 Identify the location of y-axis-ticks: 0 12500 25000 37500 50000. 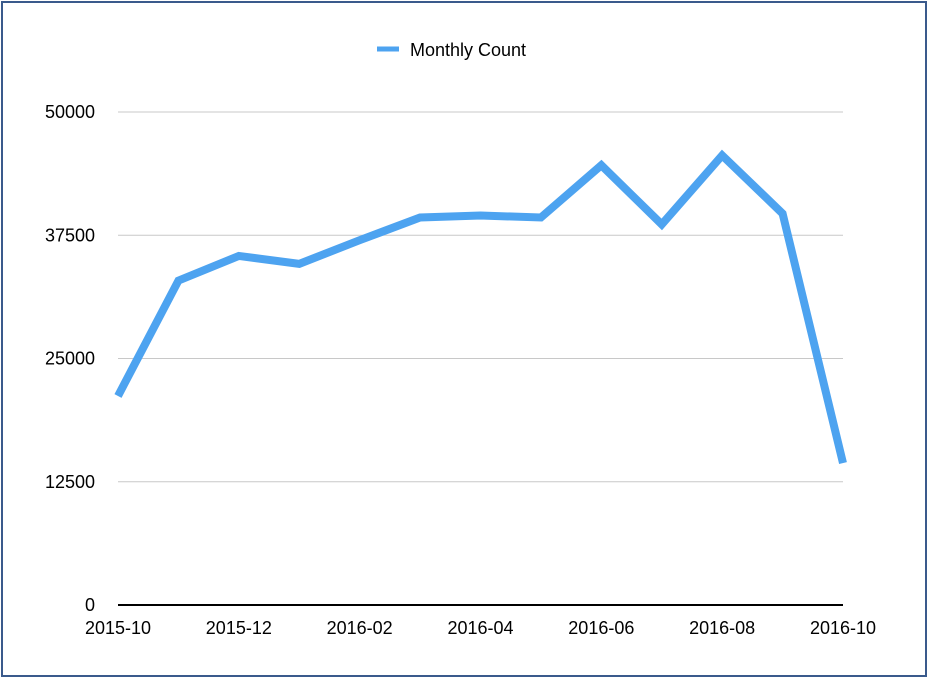
(70, 358).